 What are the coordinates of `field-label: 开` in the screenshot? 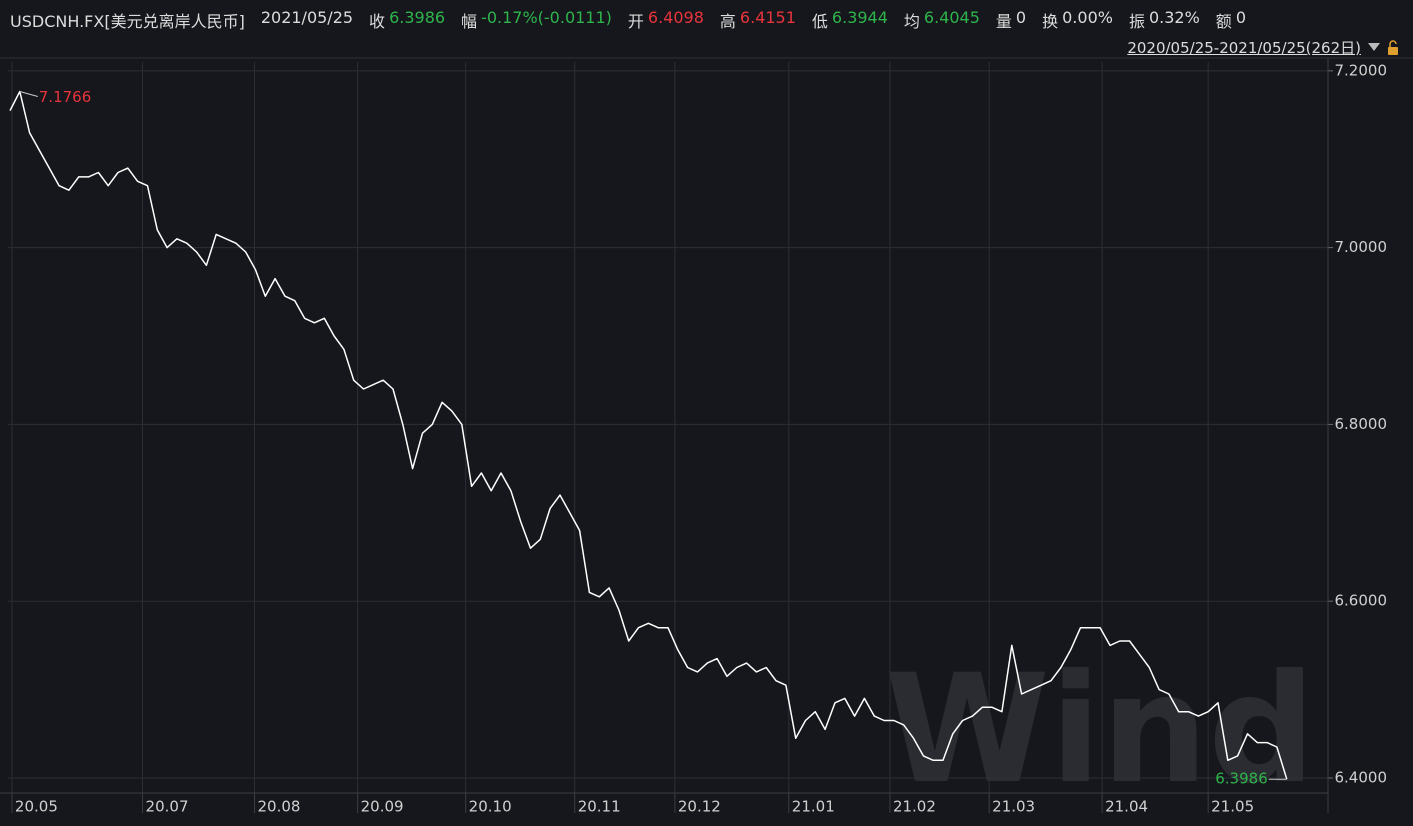 It's located at (635, 21).